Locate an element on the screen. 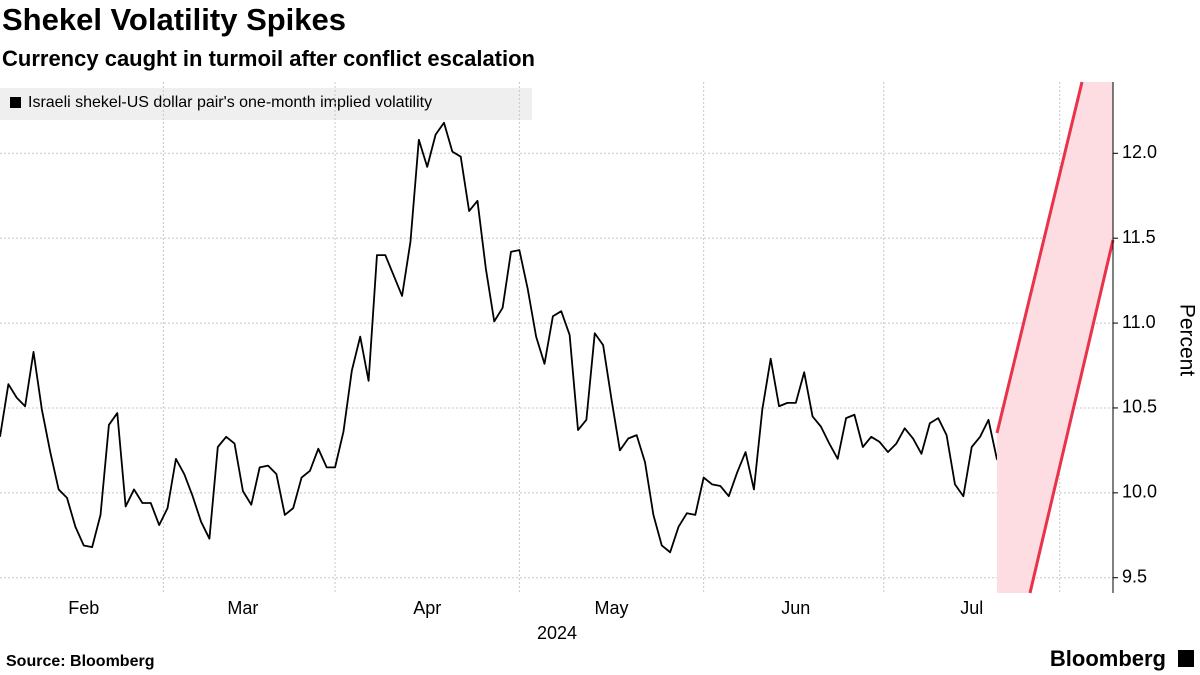 This screenshot has height=675, width=1200. y-tick-label: 10.5 is located at coordinates (1139, 407).